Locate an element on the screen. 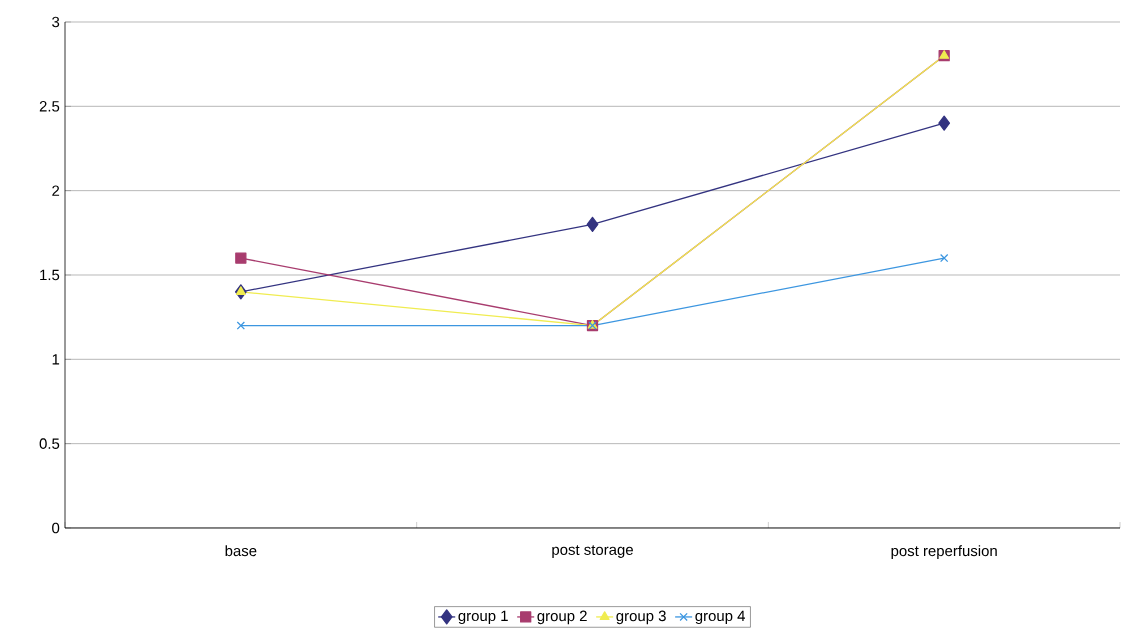  x-tick-label: post reperfusion is located at coordinates (944, 552).